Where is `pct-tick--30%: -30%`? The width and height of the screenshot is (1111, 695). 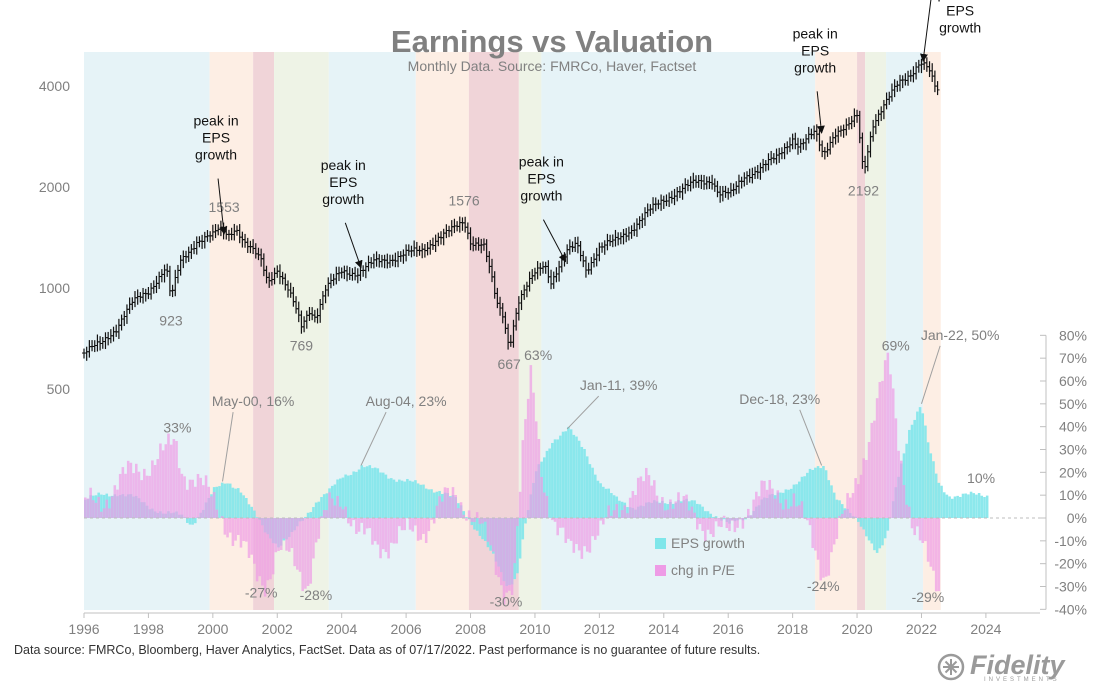
pct-tick--30%: -30% is located at coordinates (1070, 587).